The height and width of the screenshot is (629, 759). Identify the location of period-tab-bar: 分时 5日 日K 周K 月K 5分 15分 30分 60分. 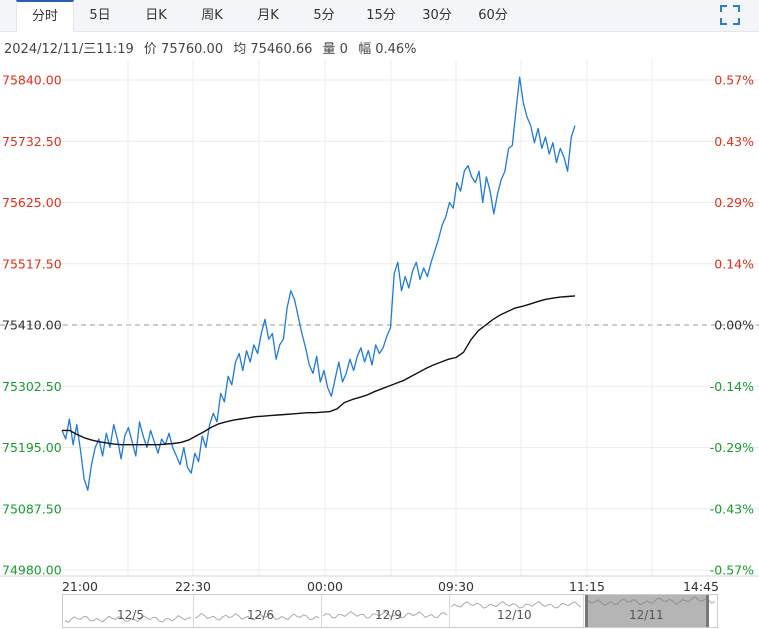
(379, 16).